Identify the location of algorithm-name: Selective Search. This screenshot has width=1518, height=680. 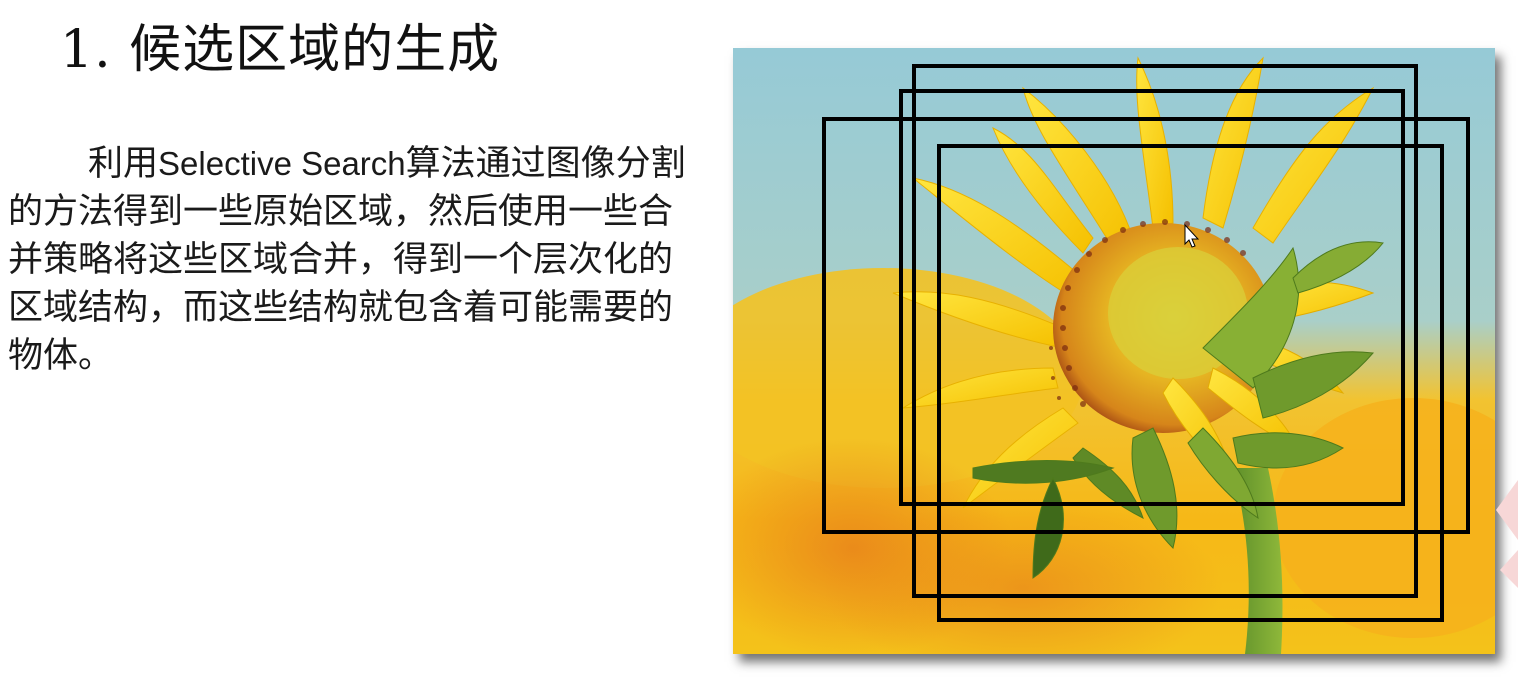
(282, 163).